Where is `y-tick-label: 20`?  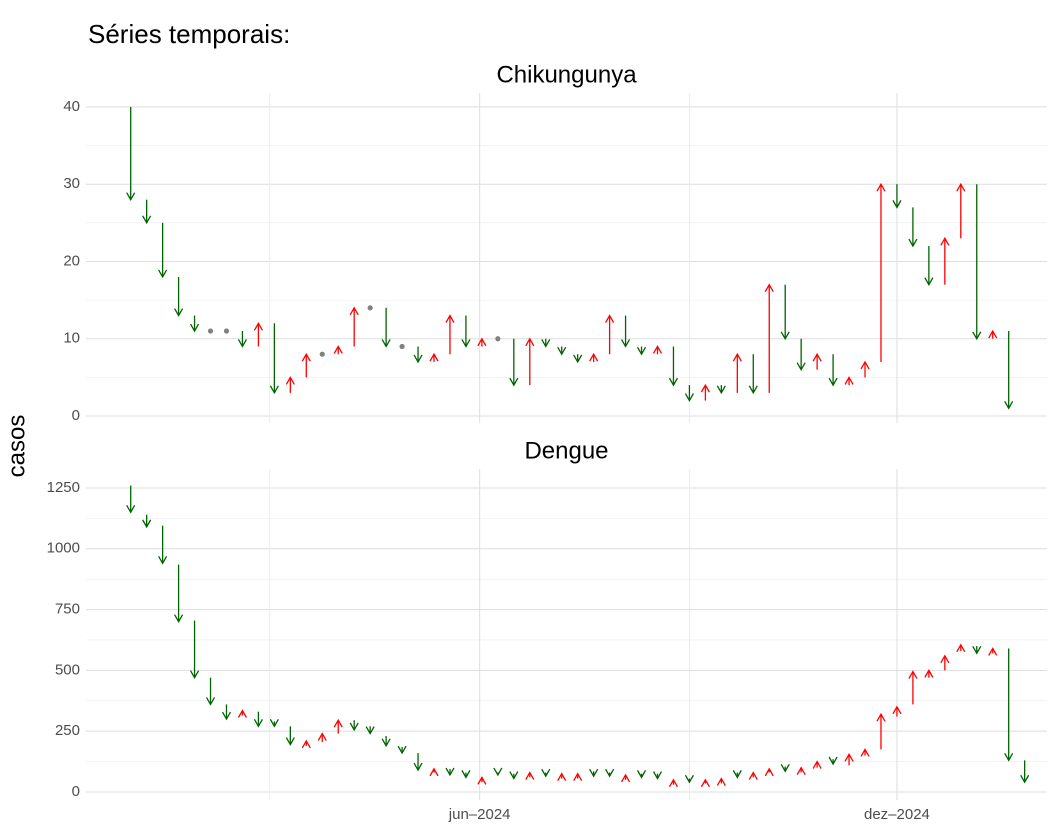 y-tick-label: 20 is located at coordinates (71, 260).